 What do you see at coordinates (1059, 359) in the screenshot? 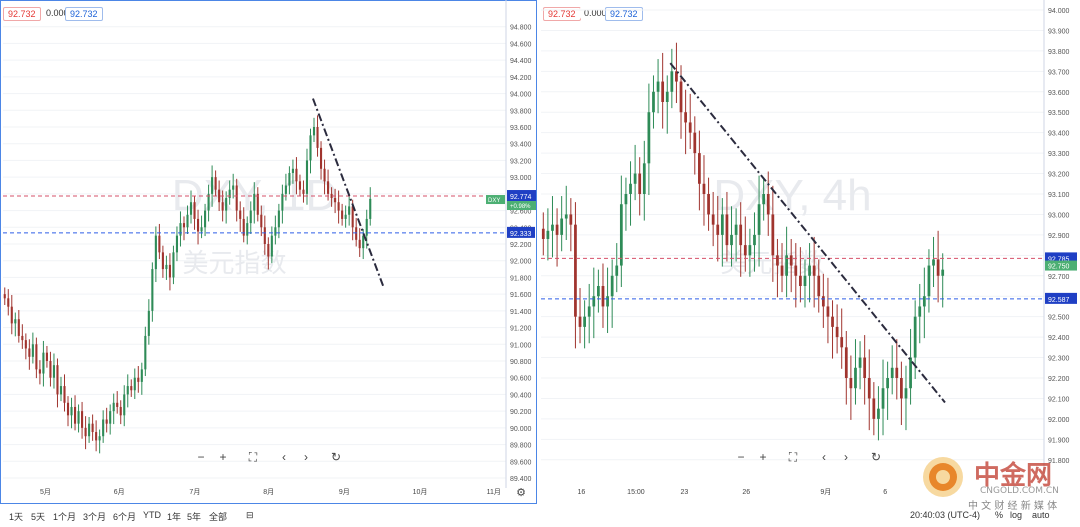
I see `y-tick-label: 92.300` at bounding box center [1059, 359].